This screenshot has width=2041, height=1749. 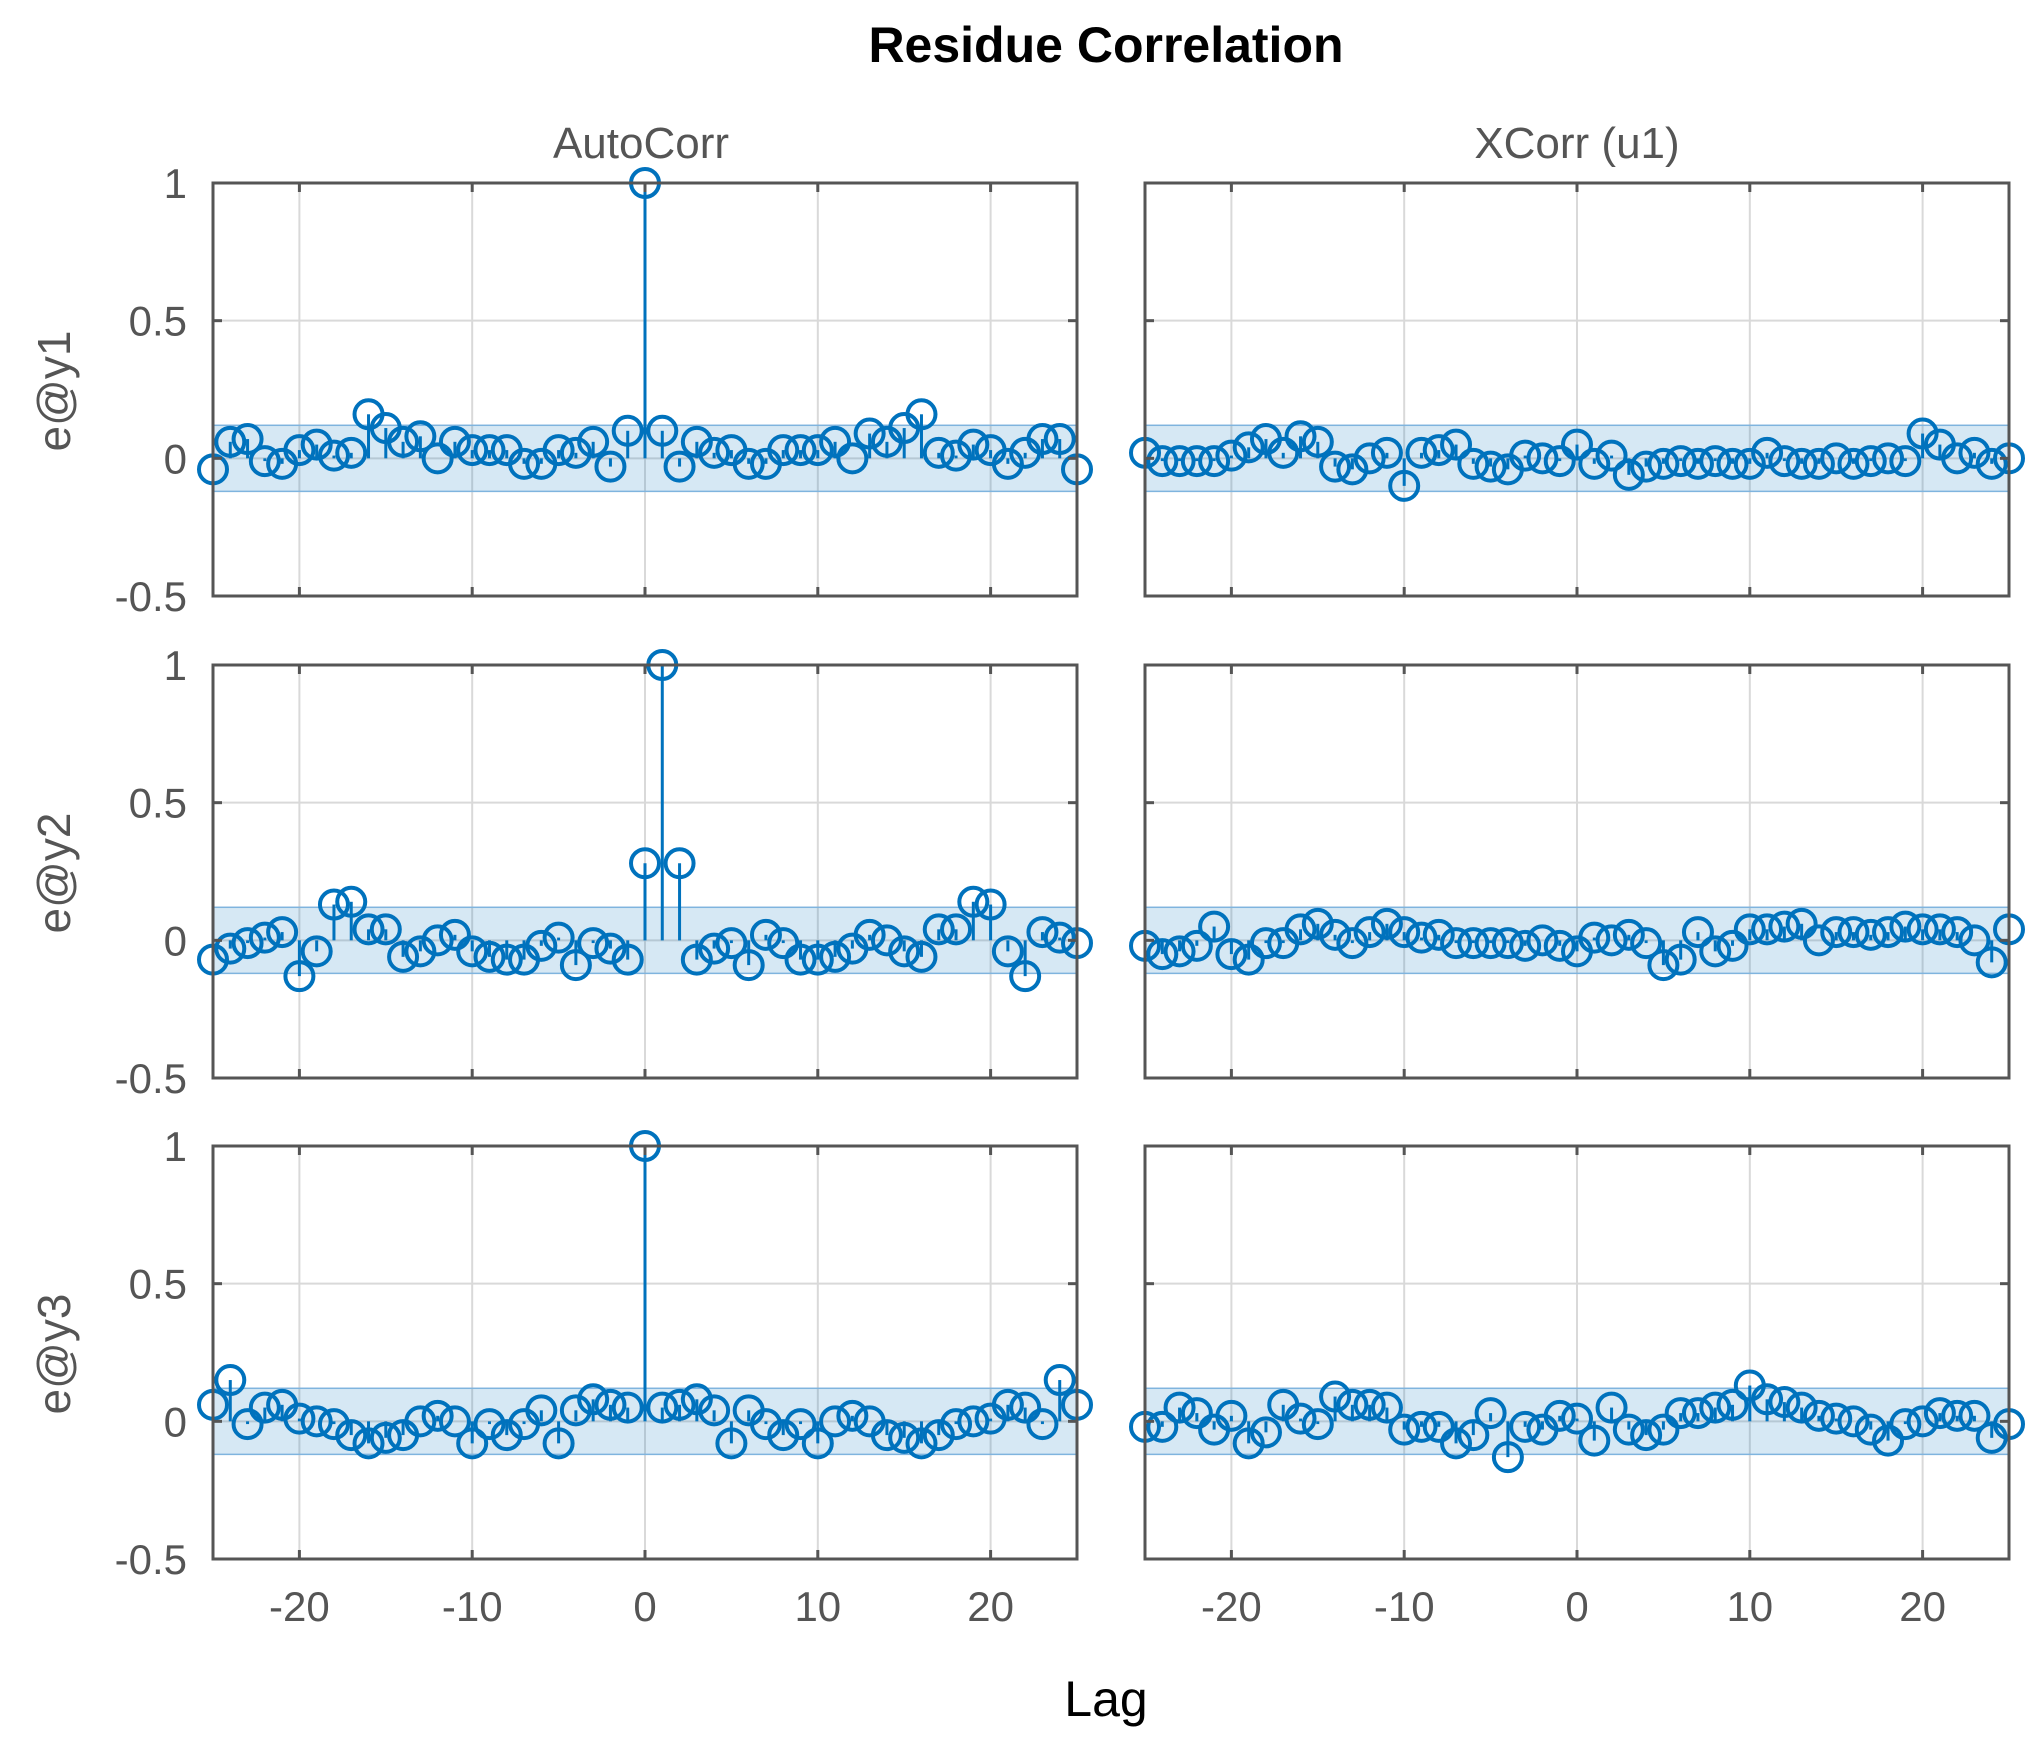 I want to click on subplot-xcorr-u1-e-y3: -20 -10 0 10 20, so click(x=1577, y=1387).